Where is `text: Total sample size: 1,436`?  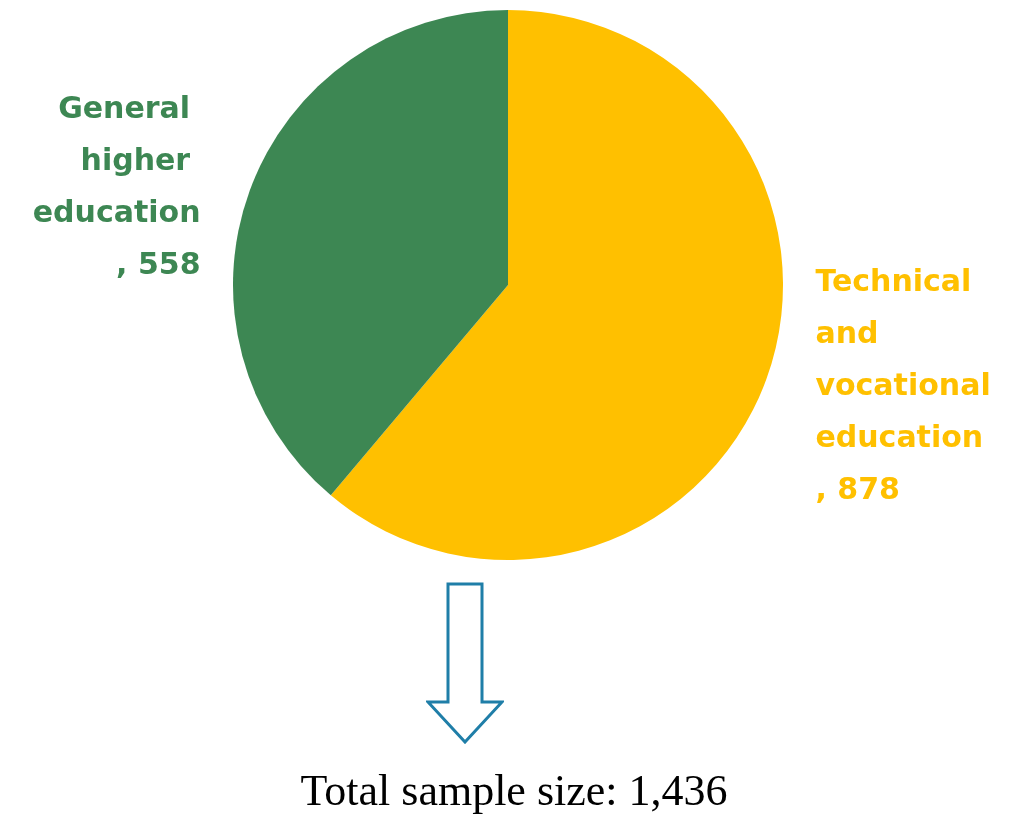
text: Total sample size: 1,436 is located at coordinates (514, 790).